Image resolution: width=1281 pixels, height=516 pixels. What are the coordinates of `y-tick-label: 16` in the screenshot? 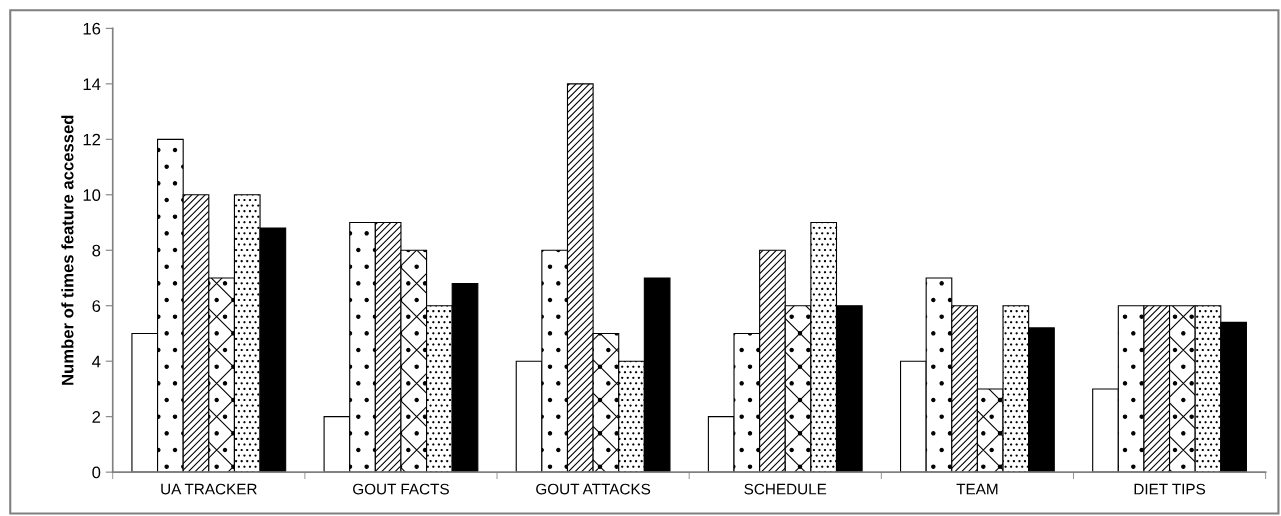 It's located at (92, 28).